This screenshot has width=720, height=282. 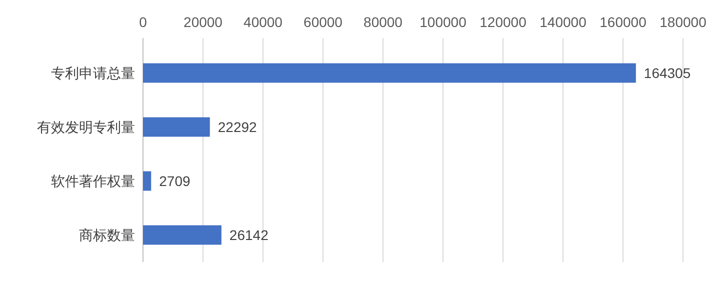 I want to click on x-tick-label: 160000, so click(x=623, y=22).